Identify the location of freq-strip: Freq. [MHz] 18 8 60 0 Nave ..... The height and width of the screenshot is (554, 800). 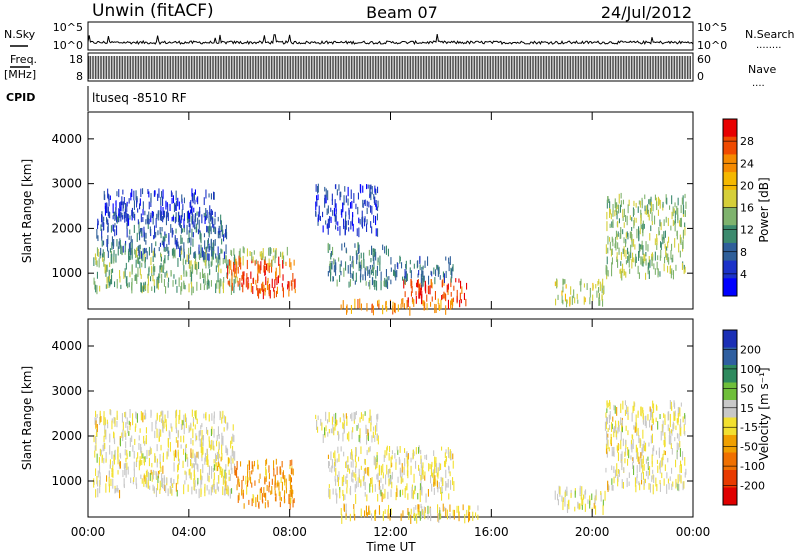
(390, 70).